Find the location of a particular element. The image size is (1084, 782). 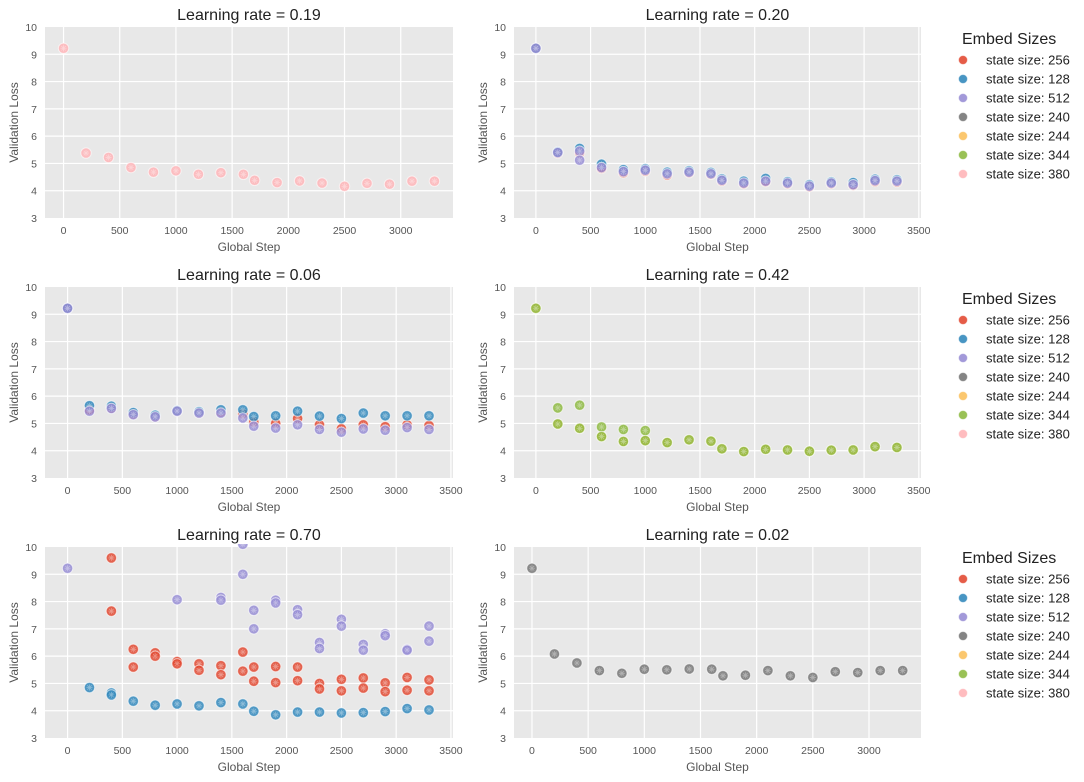

y-tick-label: 6 is located at coordinates (503, 137).